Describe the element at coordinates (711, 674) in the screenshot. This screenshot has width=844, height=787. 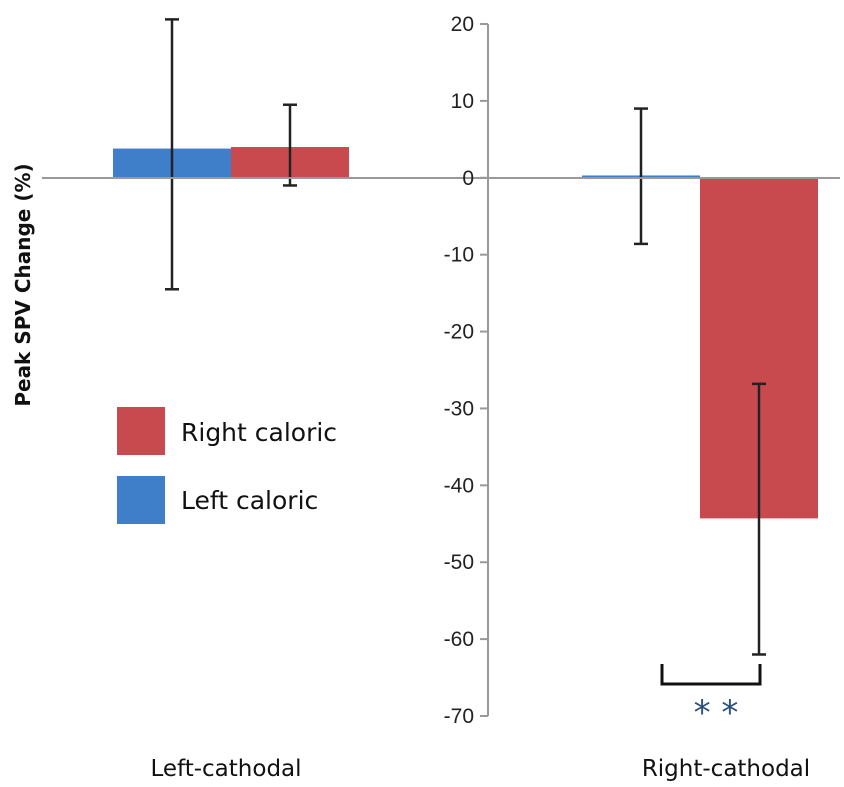
I see `significance-bracket-line` at that location.